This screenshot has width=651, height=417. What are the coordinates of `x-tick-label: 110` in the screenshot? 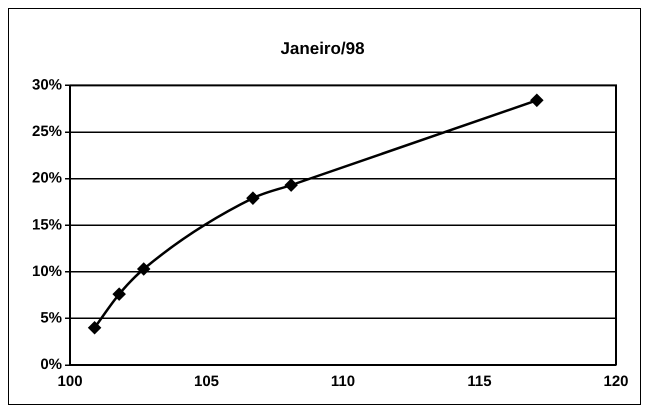 It's located at (343, 381).